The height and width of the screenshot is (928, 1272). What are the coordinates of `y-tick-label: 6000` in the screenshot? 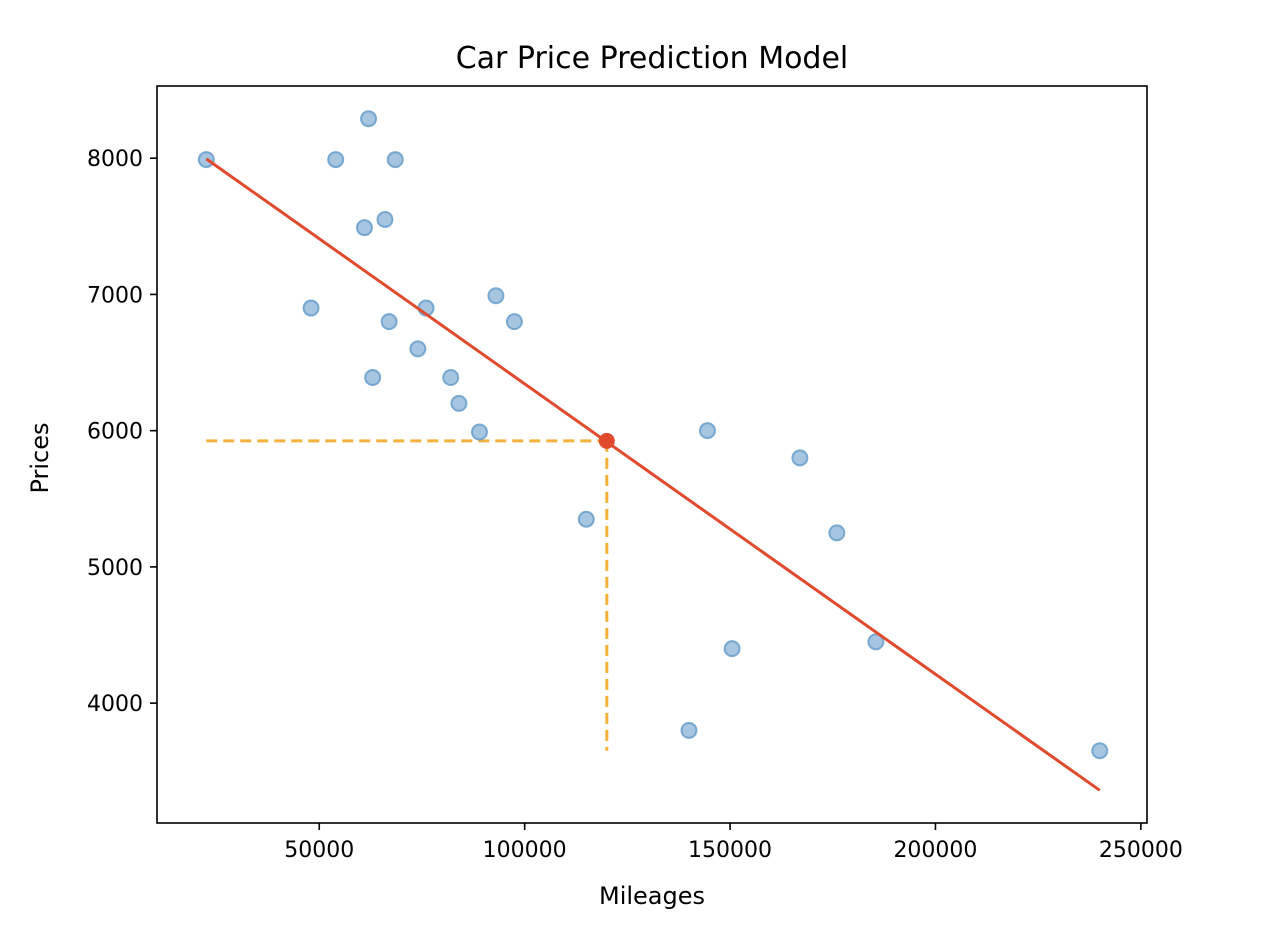 It's located at (115, 432).